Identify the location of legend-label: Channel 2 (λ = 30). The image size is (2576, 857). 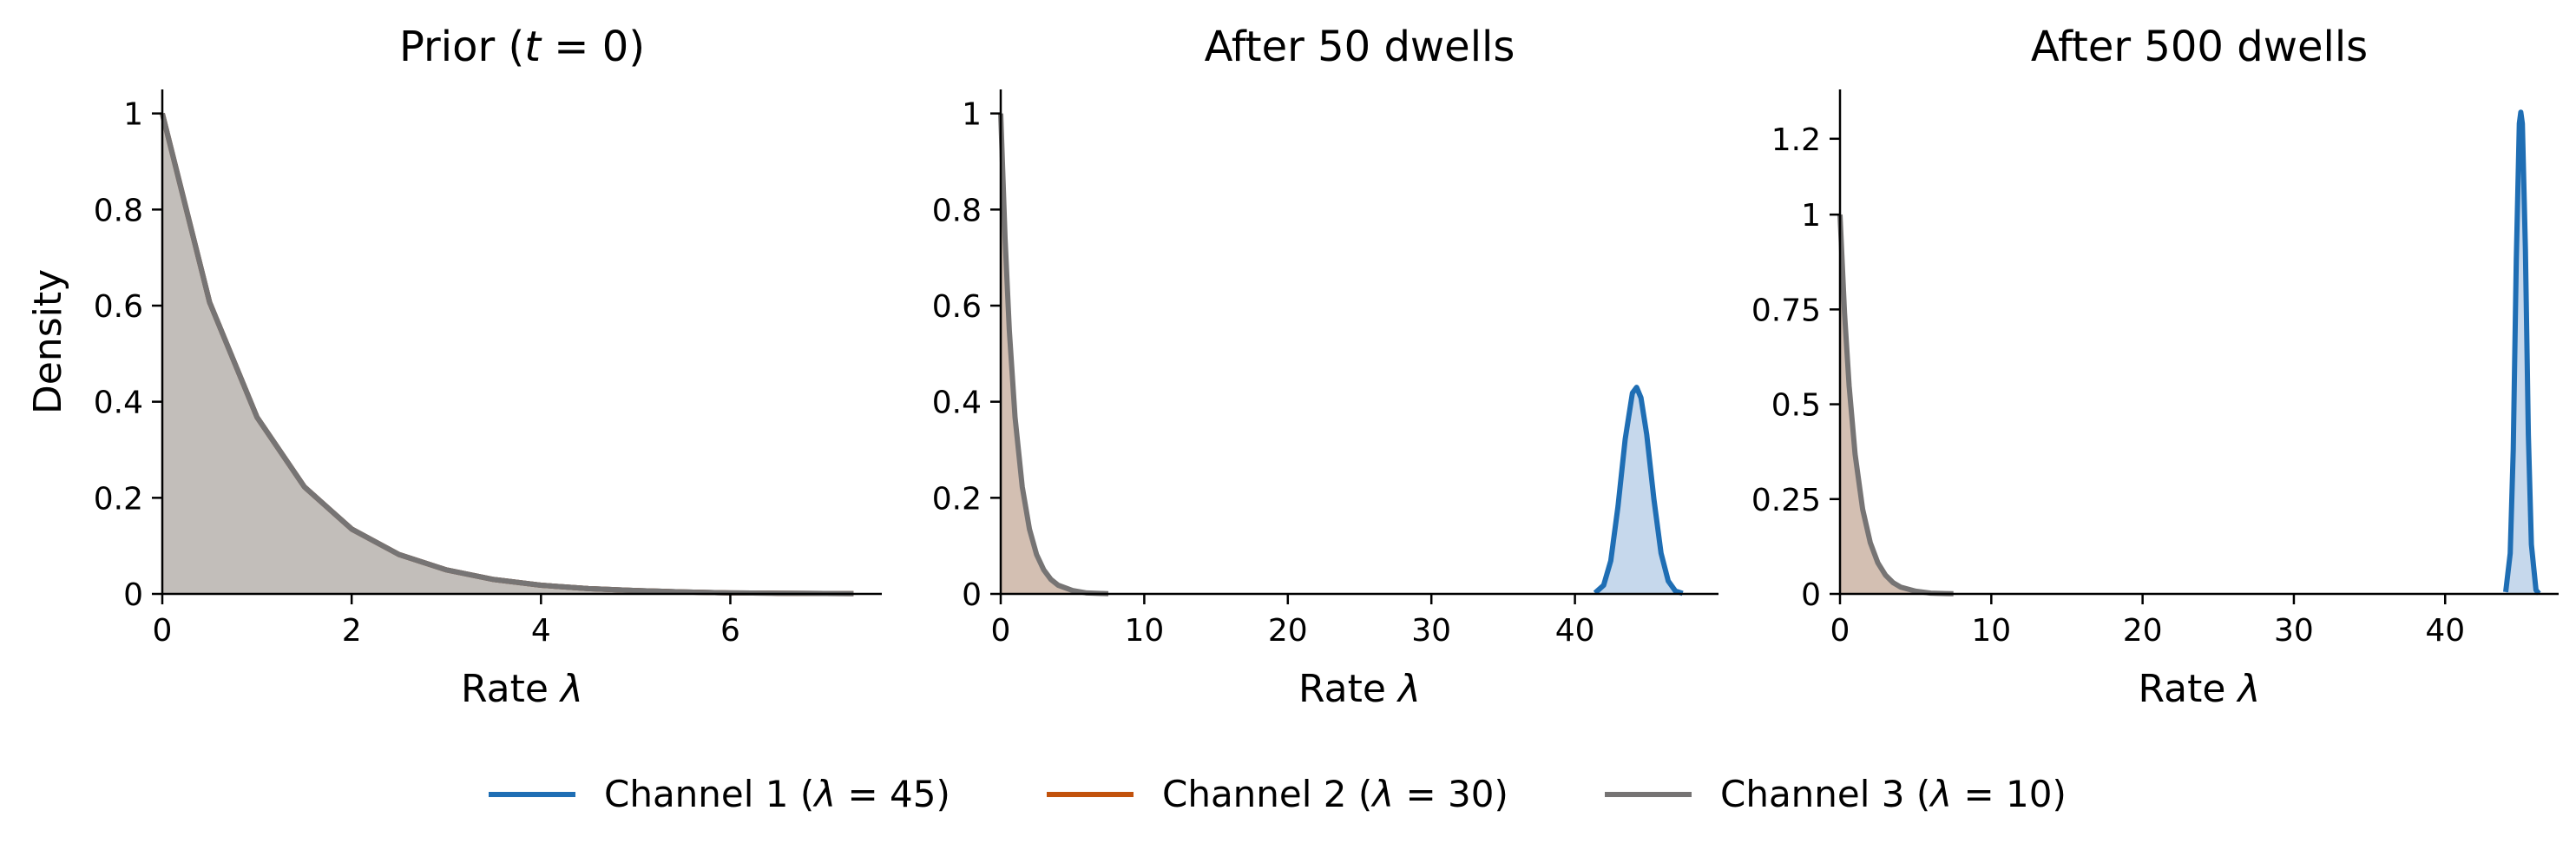
(1335, 794).